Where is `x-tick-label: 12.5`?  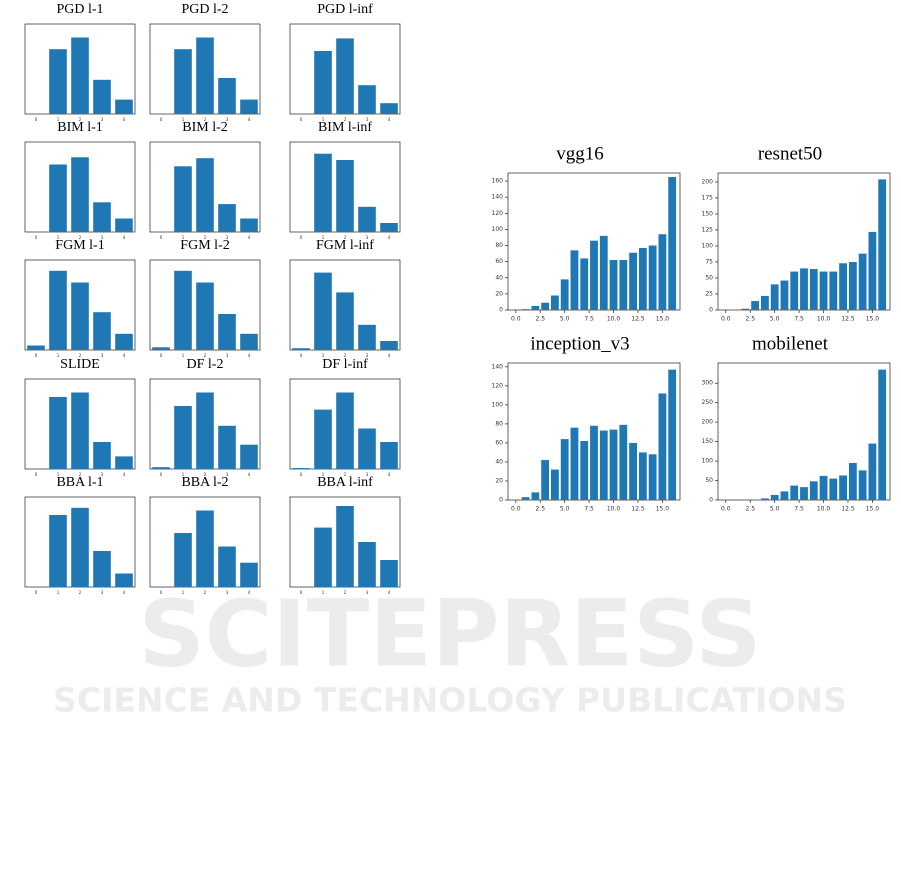
x-tick-label: 12.5 is located at coordinates (638, 319).